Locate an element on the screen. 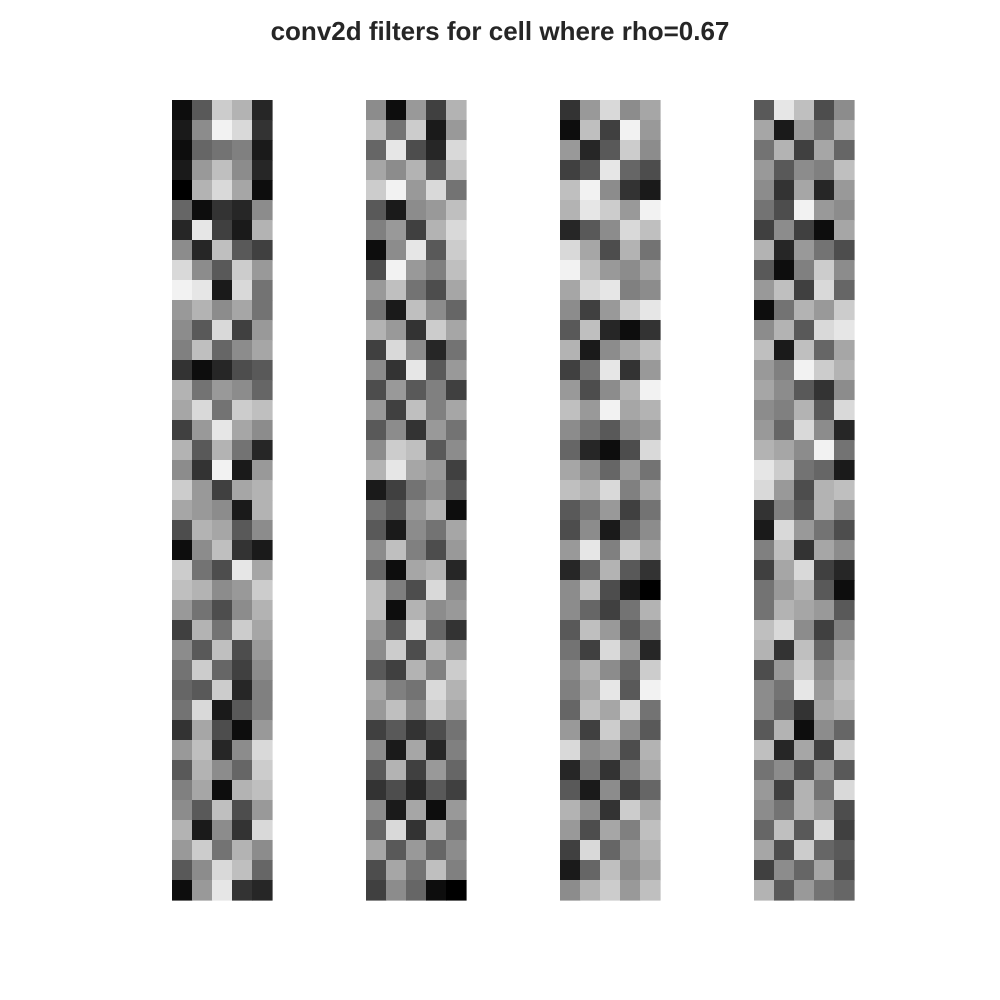 The width and height of the screenshot is (1000, 1000). filter-panel-r6-c3 is located at coordinates (804, 750).